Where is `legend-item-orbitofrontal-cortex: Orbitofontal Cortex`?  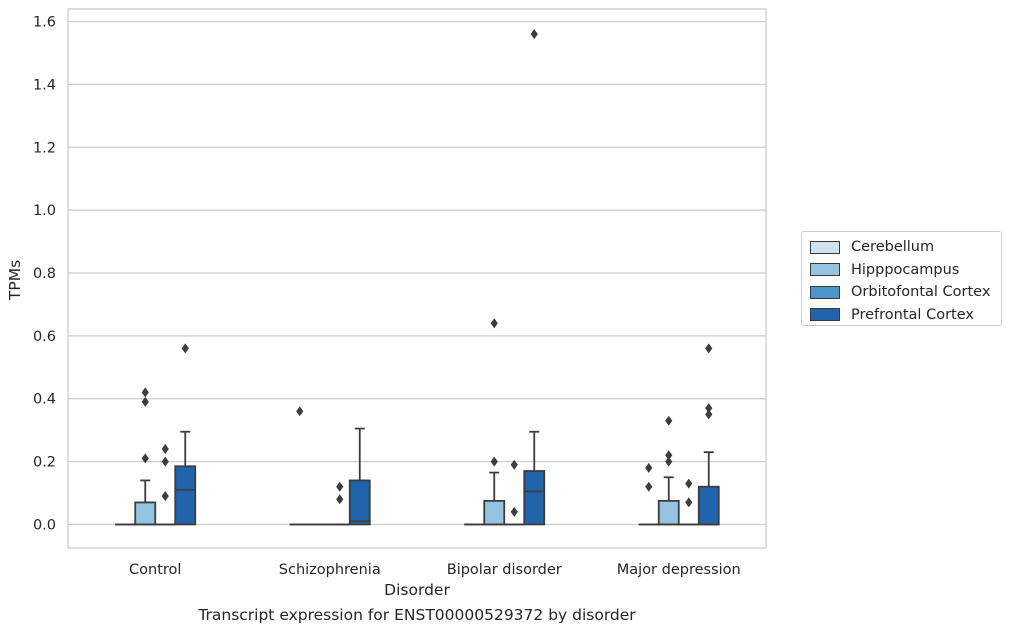 legend-item-orbitofrontal-cortex: Orbitofontal Cortex is located at coordinates (905, 292).